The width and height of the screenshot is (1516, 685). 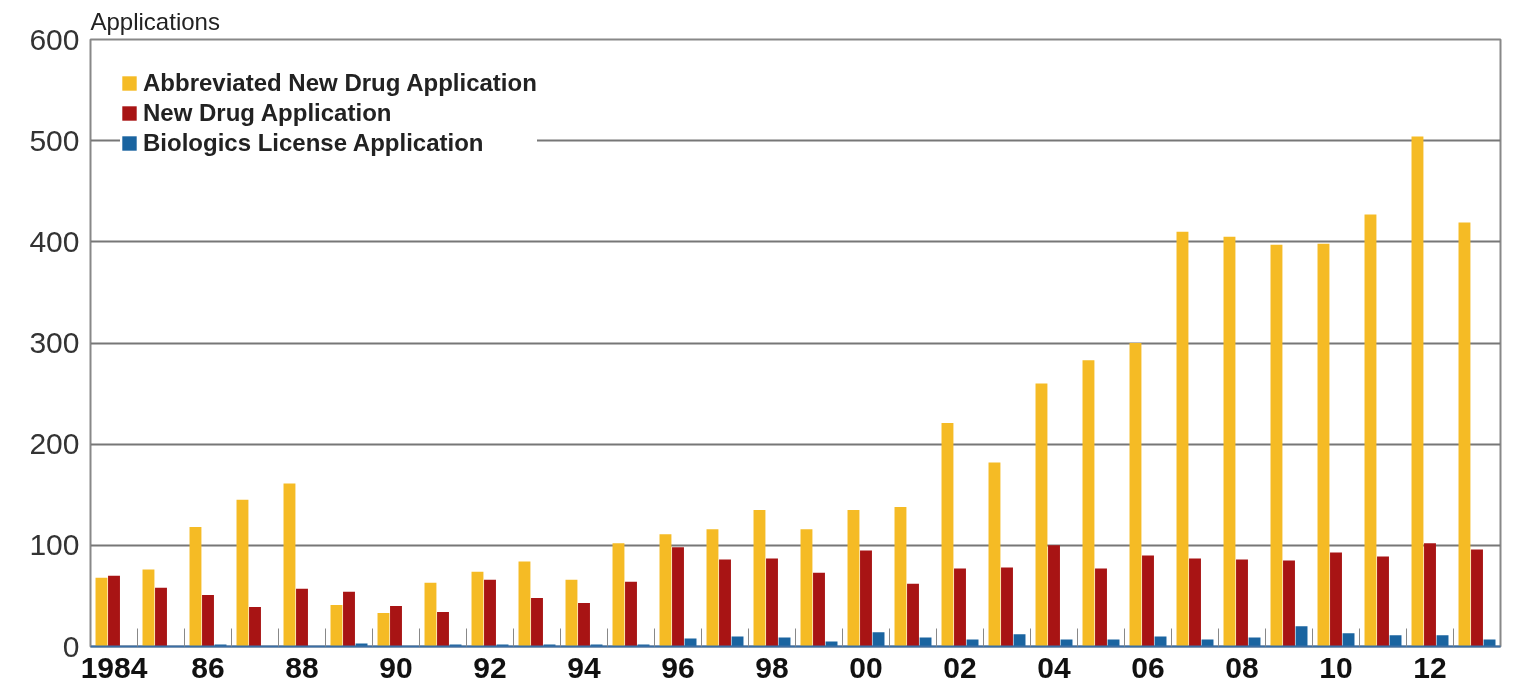 What do you see at coordinates (772, 667) in the screenshot?
I see `x-tick-label: 98` at bounding box center [772, 667].